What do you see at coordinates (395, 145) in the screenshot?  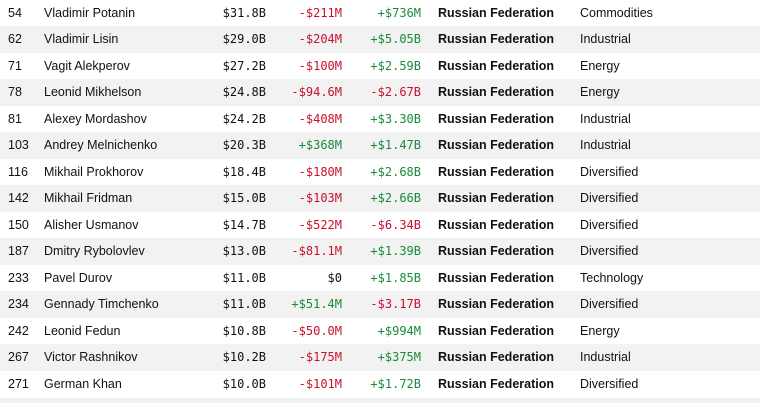 I see `ytd-change-cell: +$1.47B` at bounding box center [395, 145].